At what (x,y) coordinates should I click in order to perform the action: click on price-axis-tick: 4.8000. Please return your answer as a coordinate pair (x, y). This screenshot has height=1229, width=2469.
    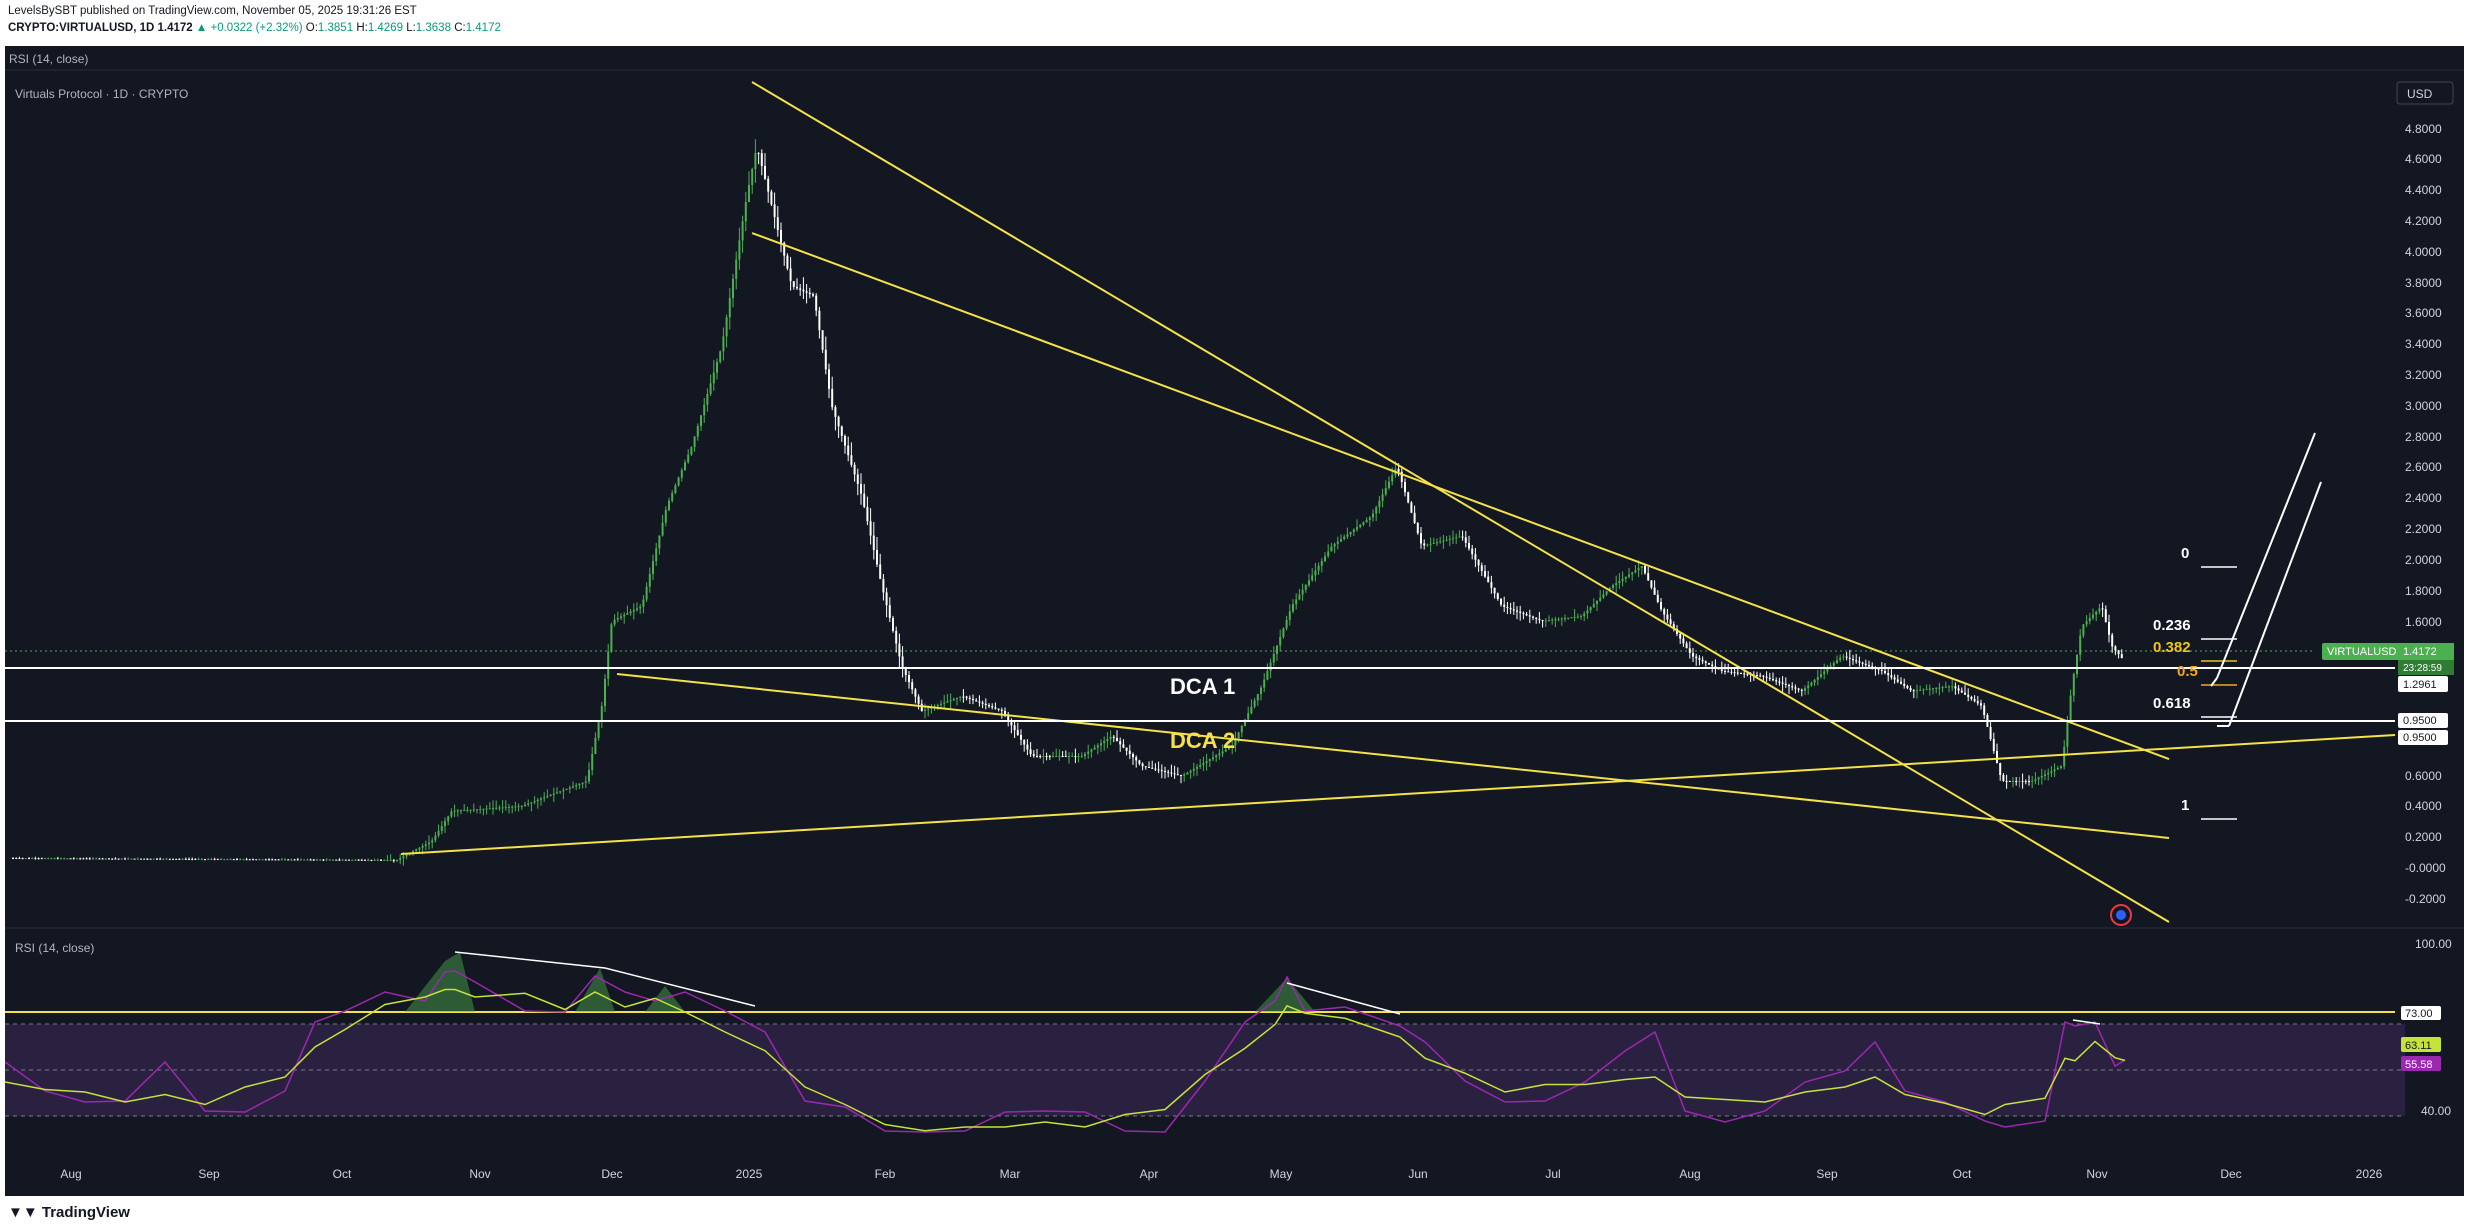
    Looking at the image, I should click on (2423, 129).